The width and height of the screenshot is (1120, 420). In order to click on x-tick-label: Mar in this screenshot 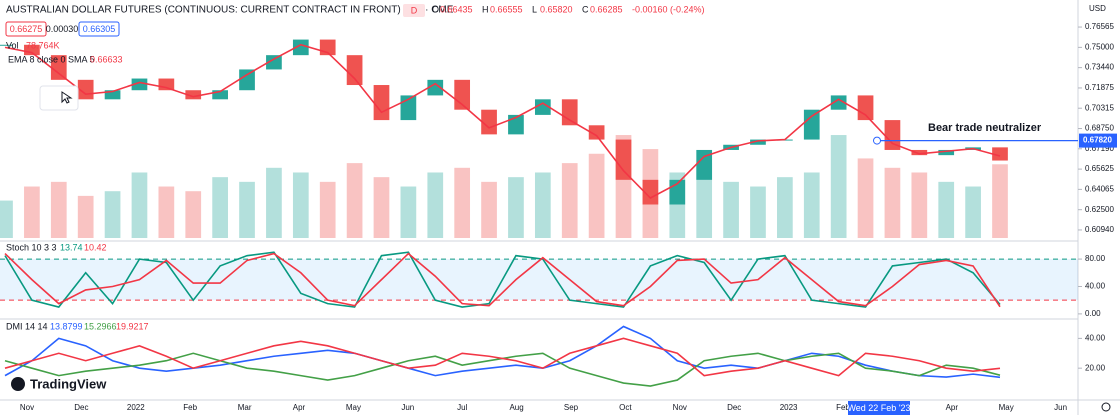, I will do `click(245, 407)`.